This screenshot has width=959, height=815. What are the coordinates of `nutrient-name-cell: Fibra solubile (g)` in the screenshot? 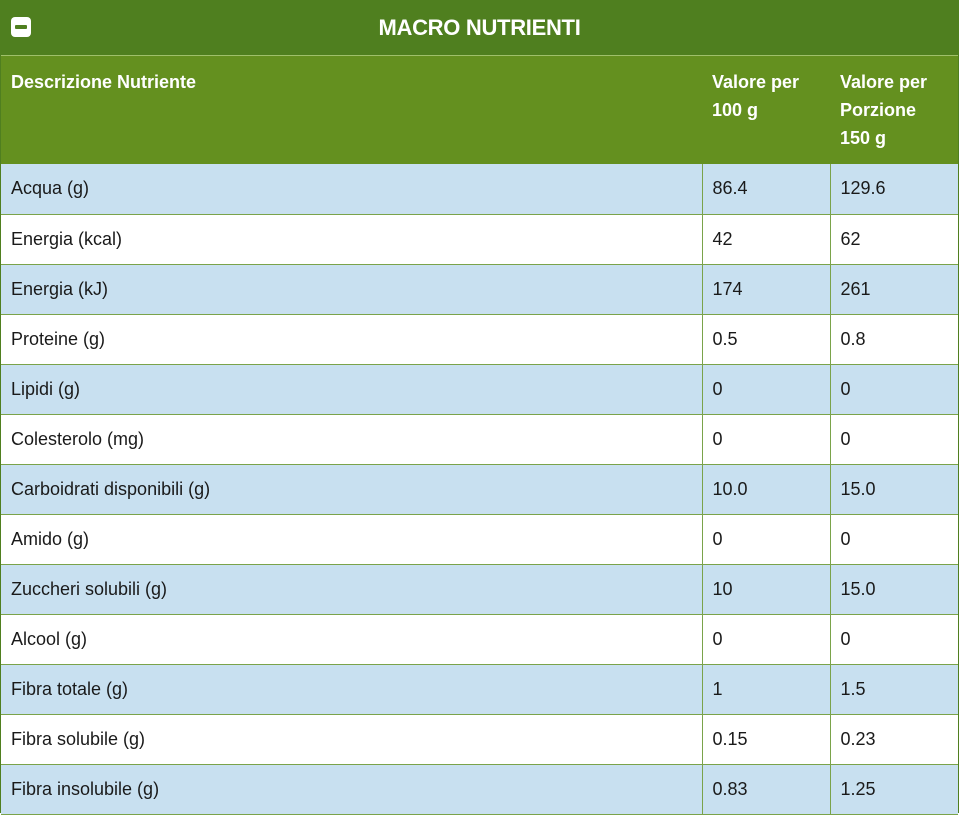 It's located at (351, 739).